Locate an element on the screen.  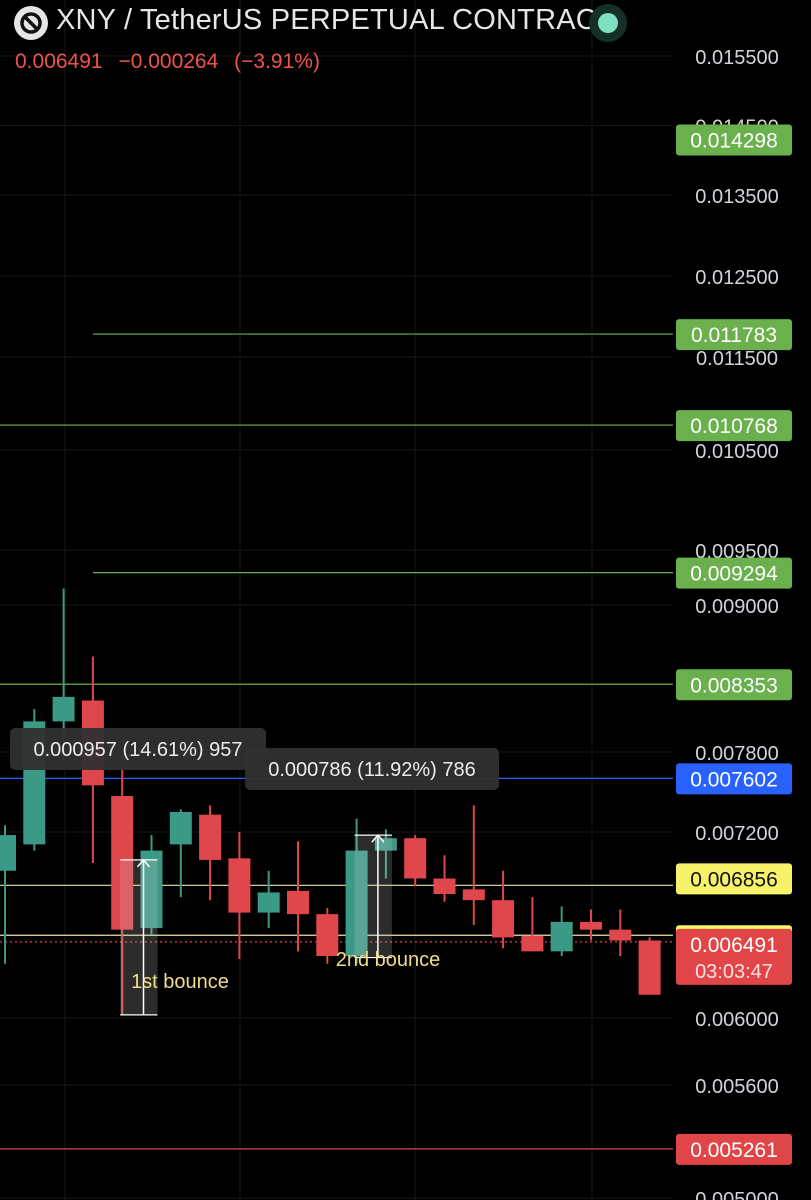
price-badge-value: 0.014298 is located at coordinates (734, 141).